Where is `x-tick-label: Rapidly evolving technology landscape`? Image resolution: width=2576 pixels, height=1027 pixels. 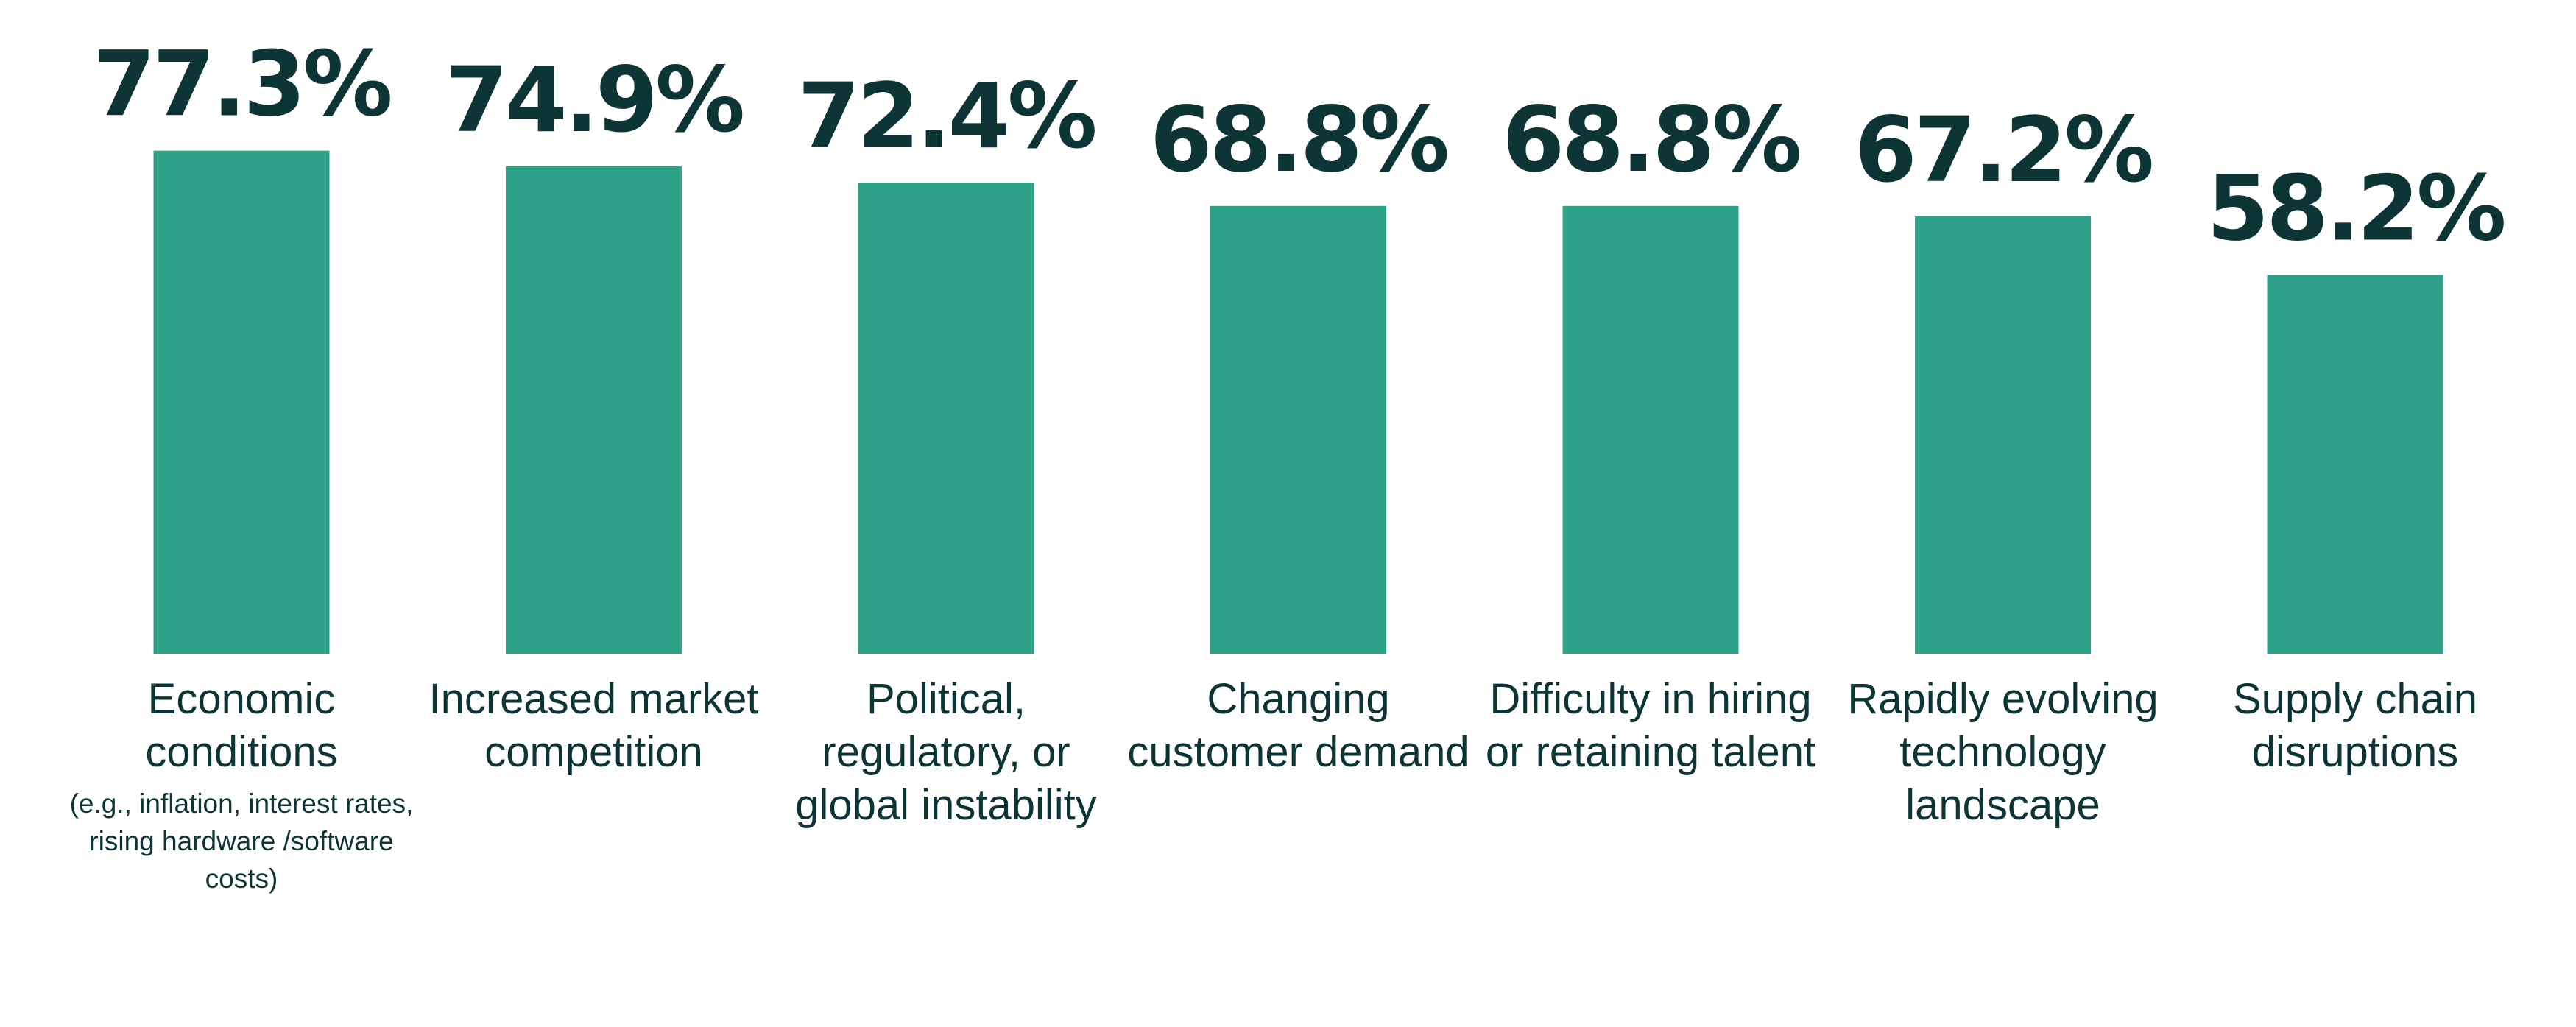 x-tick-label: Rapidly evolving technology landscape is located at coordinates (2003, 753).